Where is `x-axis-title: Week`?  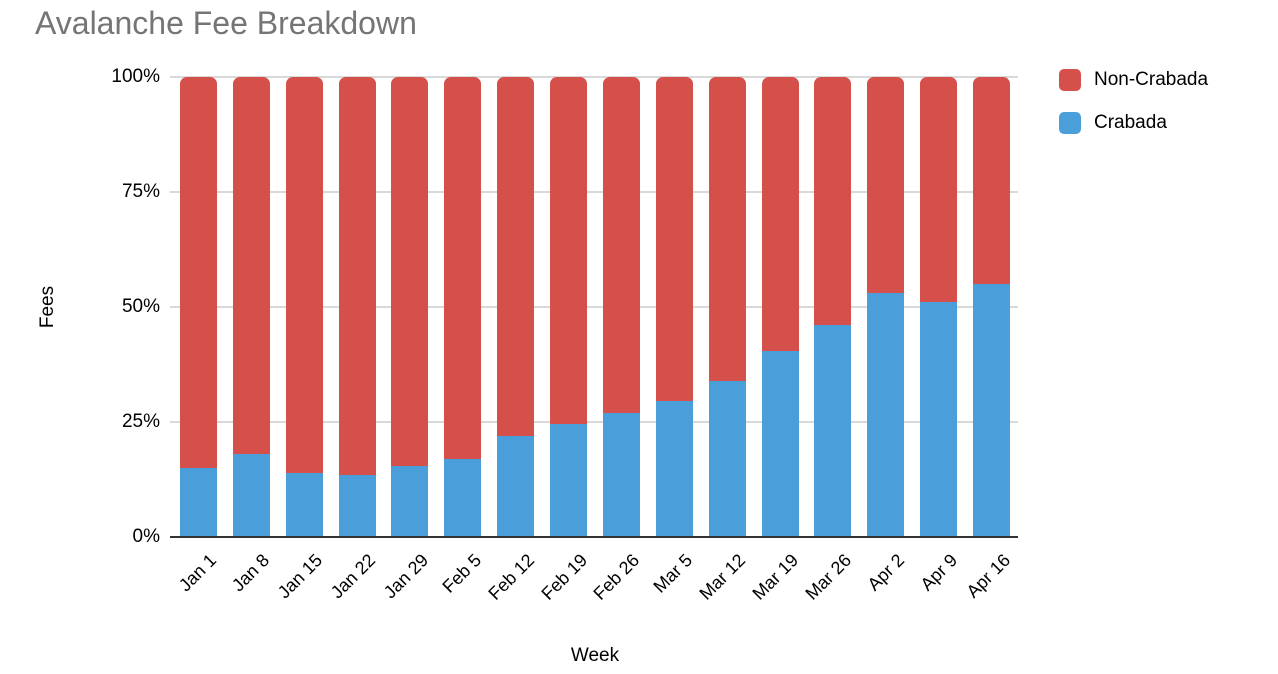
x-axis-title: Week is located at coordinates (595, 655).